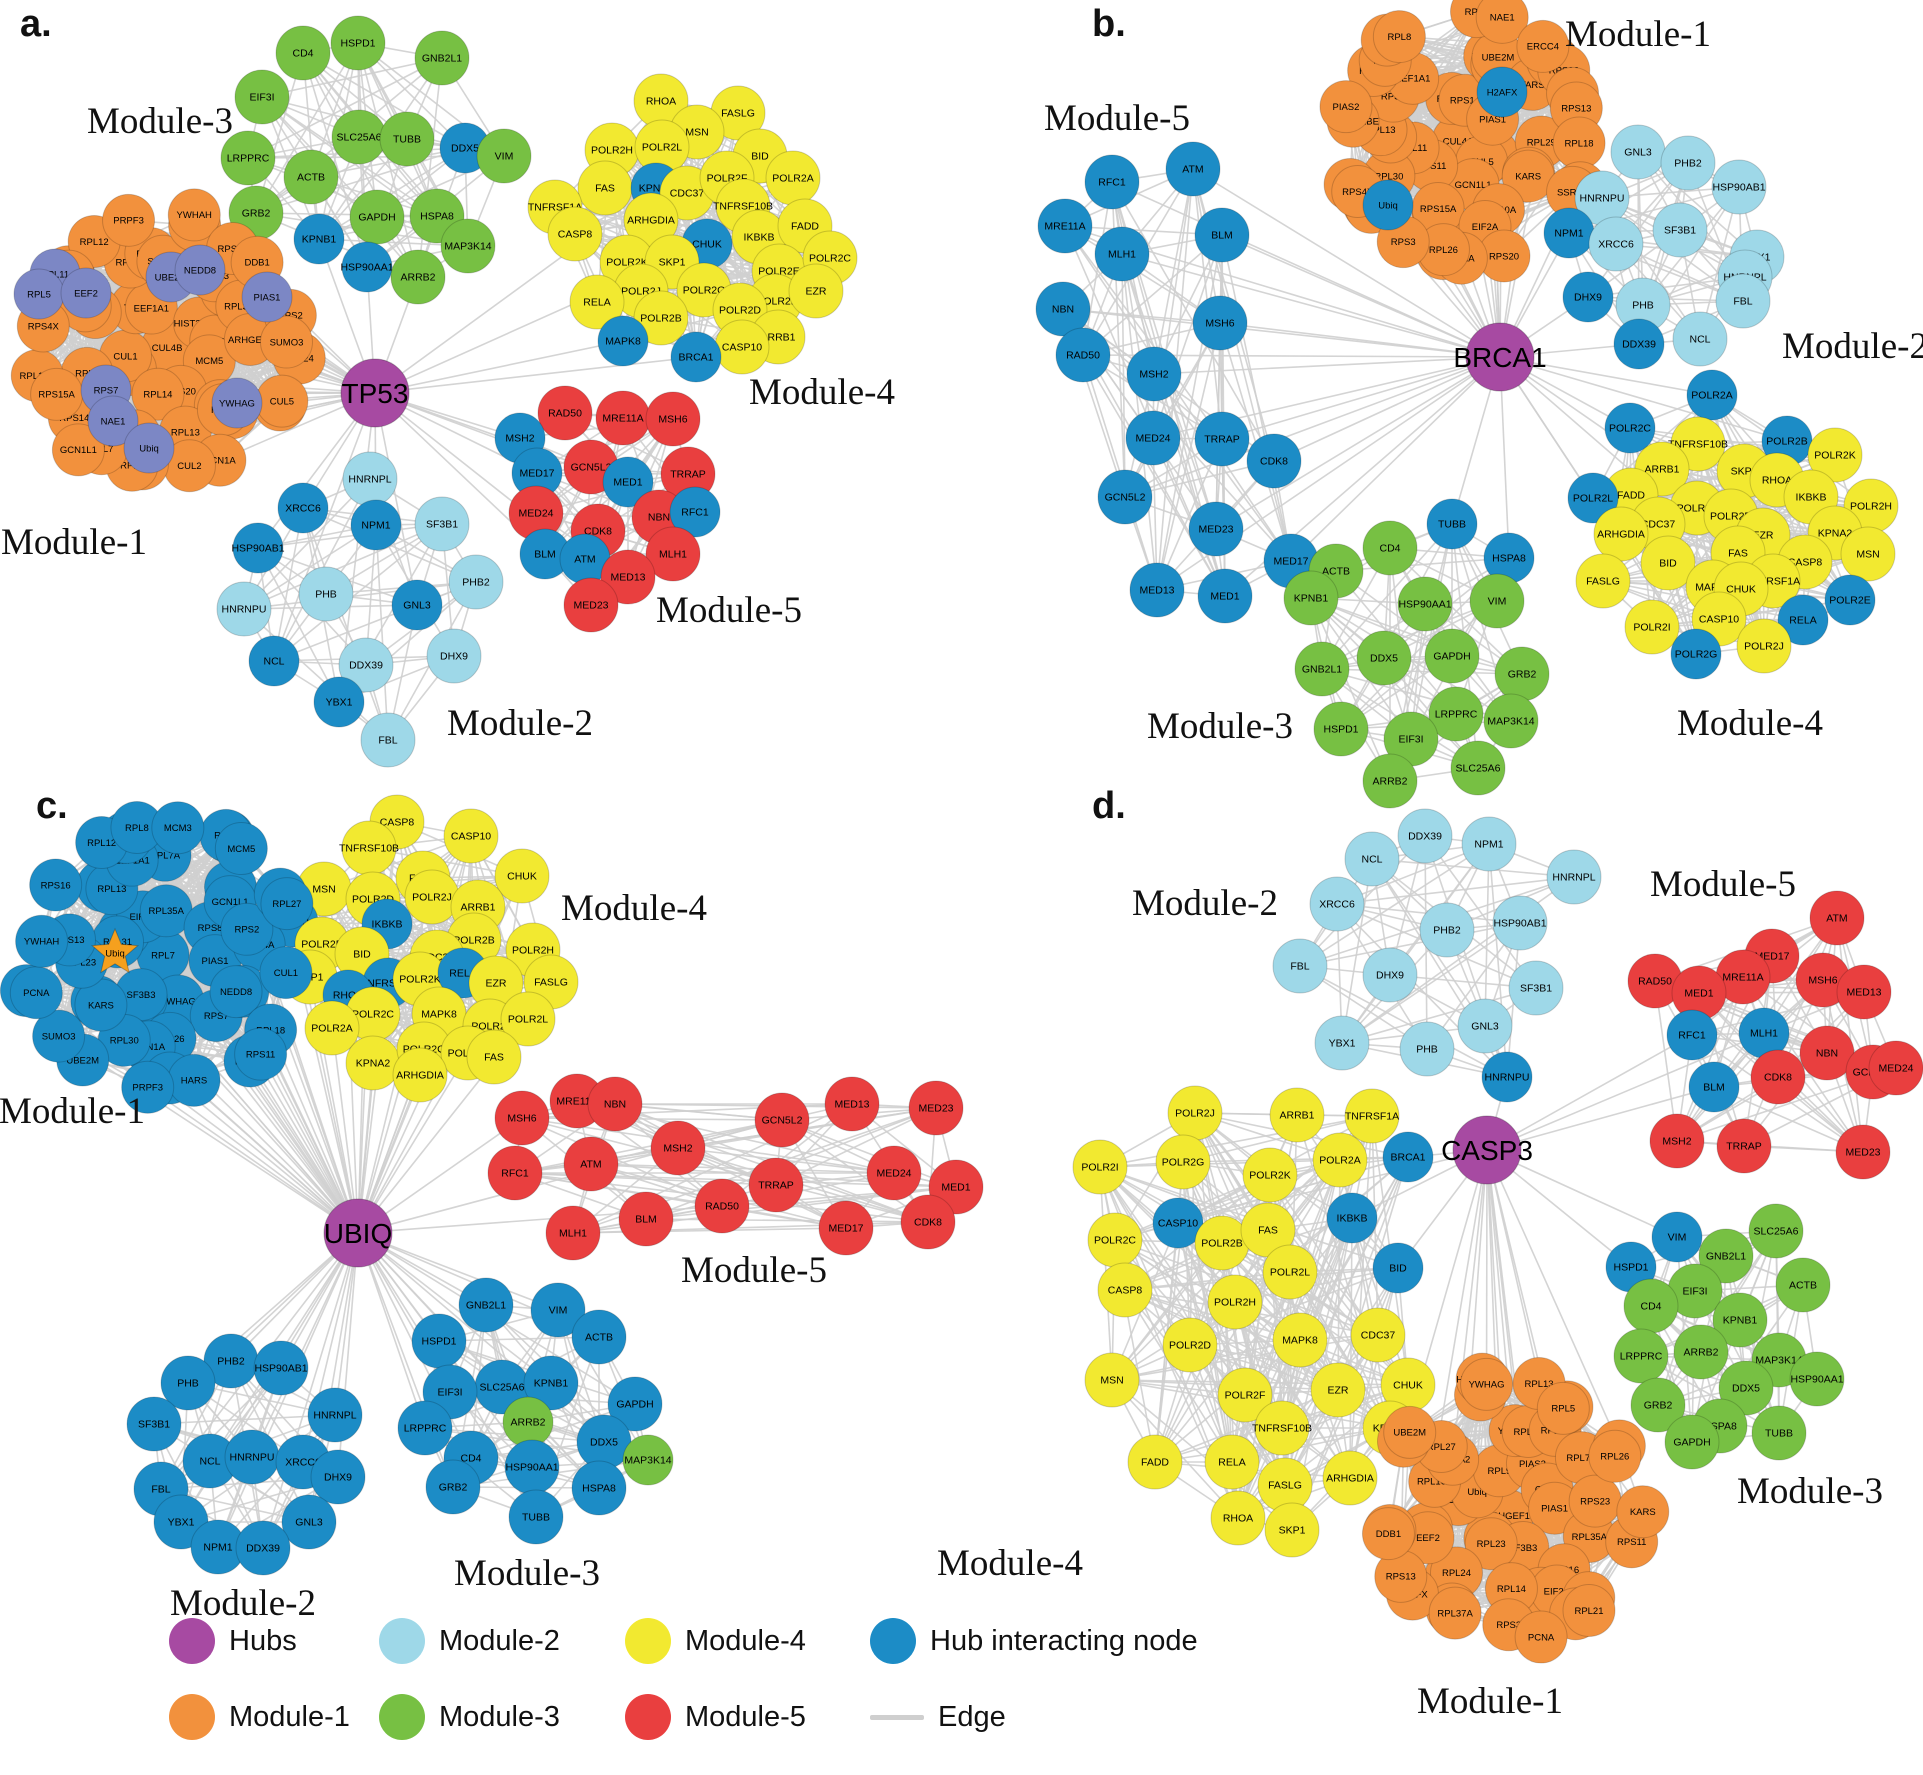 This screenshot has height=1775, width=1923. I want to click on node-POLR2K, so click(1835, 455).